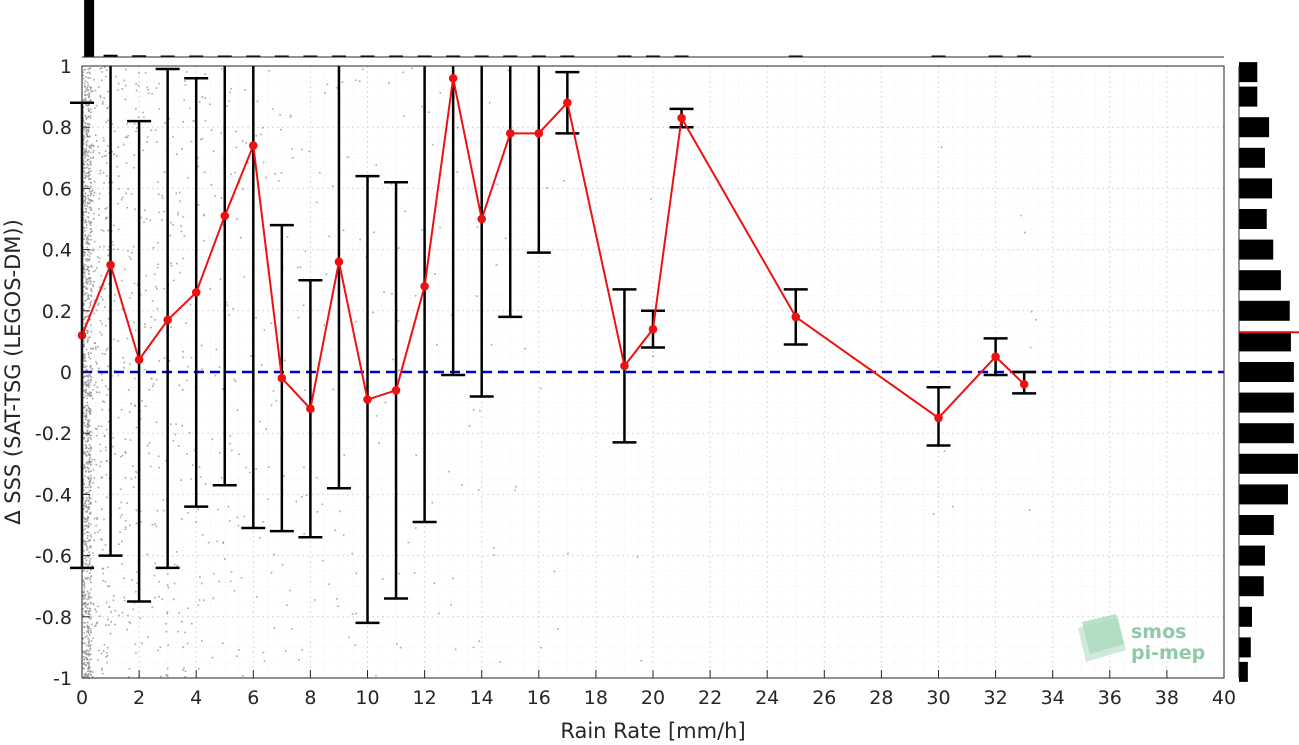 Image resolution: width=1299 pixels, height=745 pixels. Describe the element at coordinates (652, 731) in the screenshot. I see `x-axis-label: Rain Rate [mm/h]` at that location.